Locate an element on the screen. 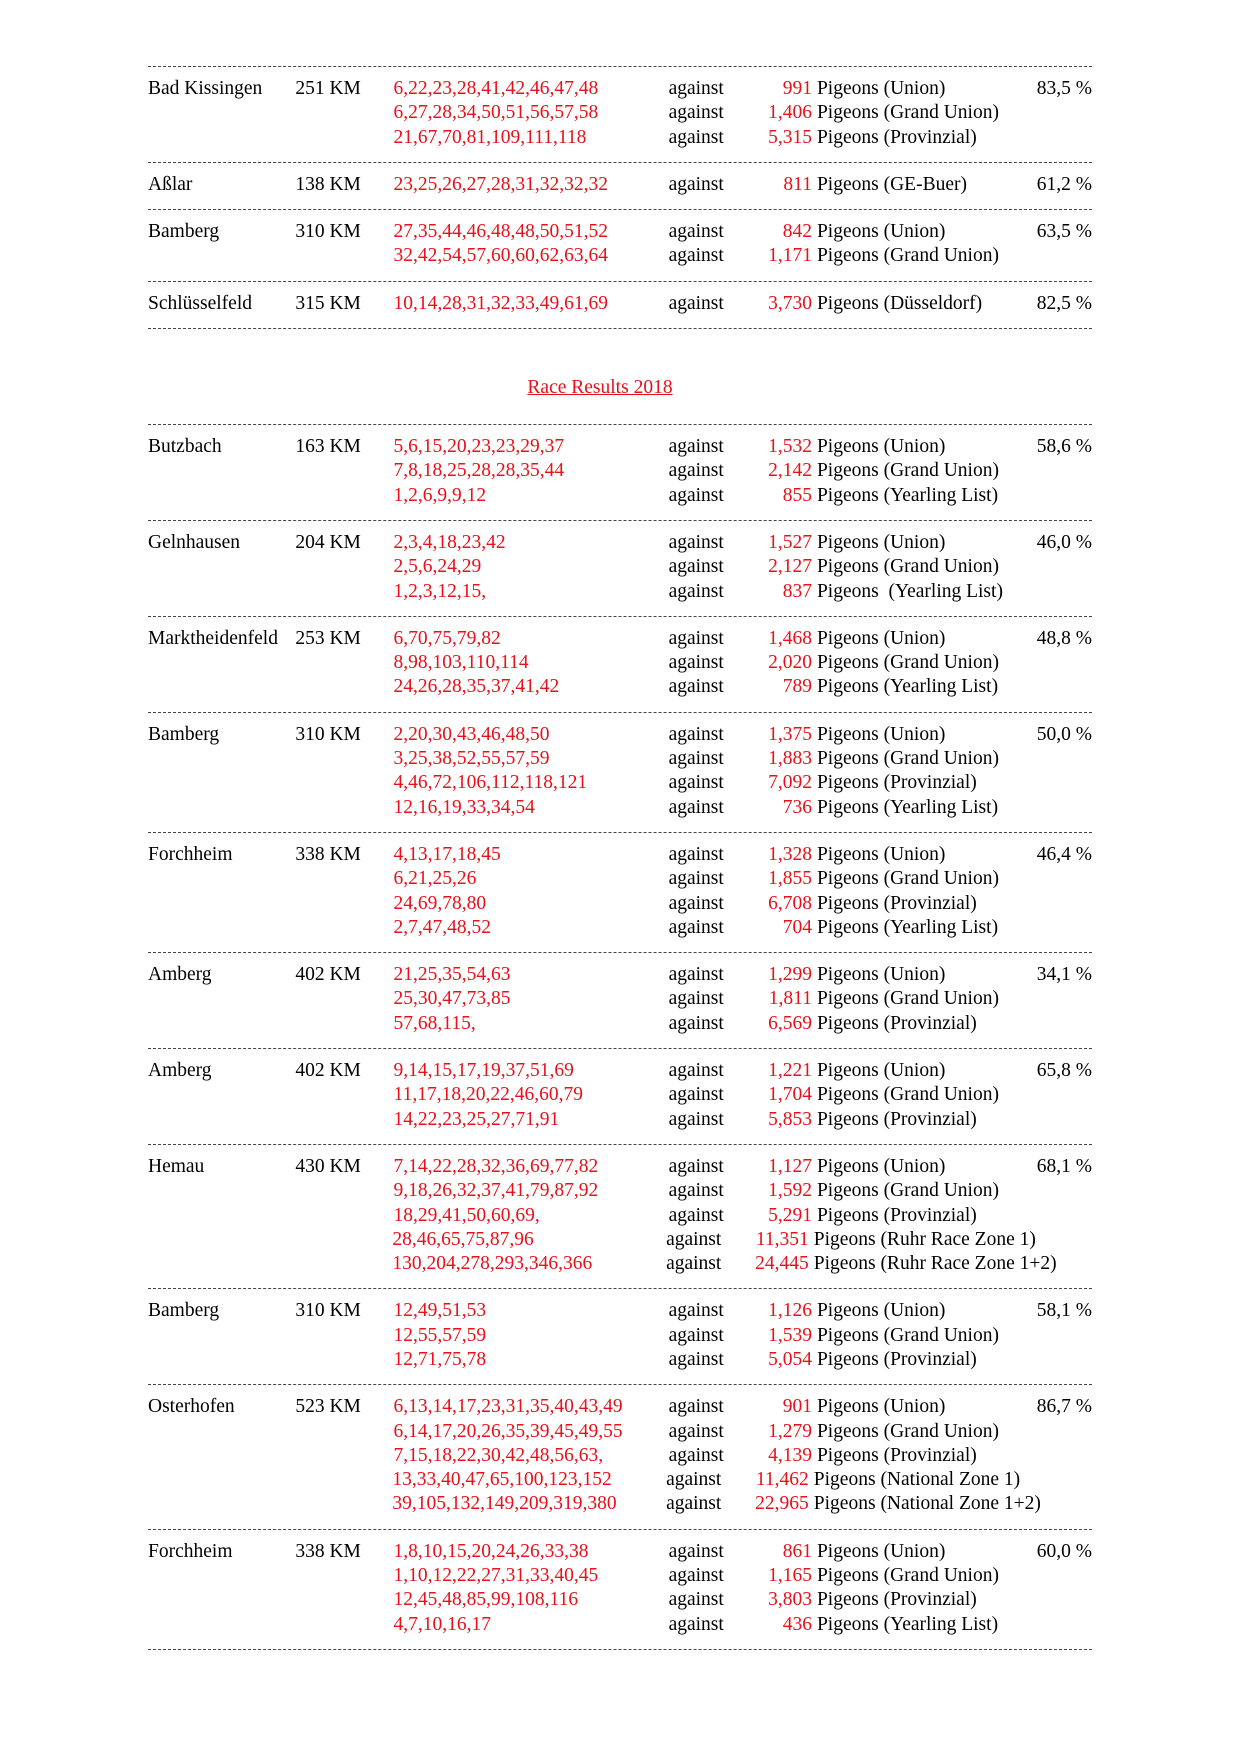  placings: 9,14,15,17,19,37,51,69 is located at coordinates (483, 1071).